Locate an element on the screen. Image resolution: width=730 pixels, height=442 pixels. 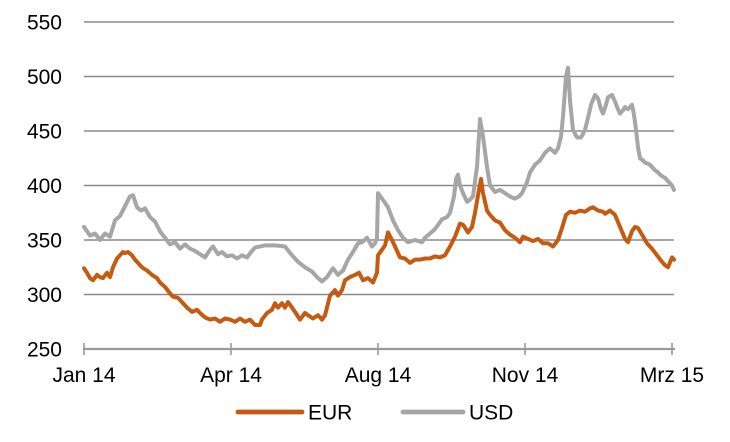
y-axis-tick-label: 250 is located at coordinates (44, 349).